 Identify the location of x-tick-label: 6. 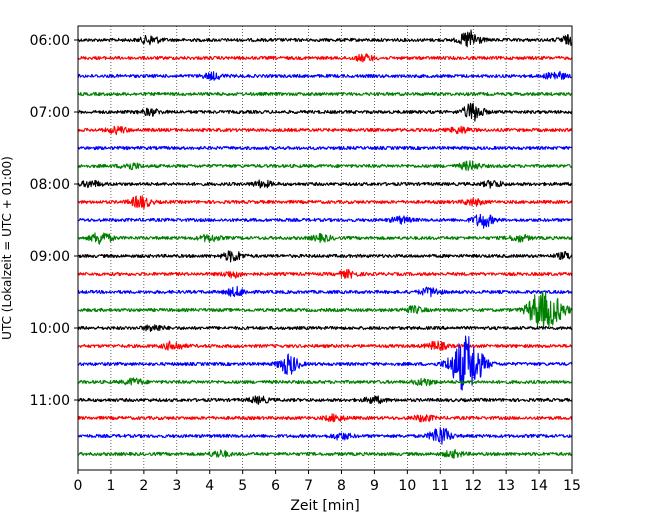
(275, 486).